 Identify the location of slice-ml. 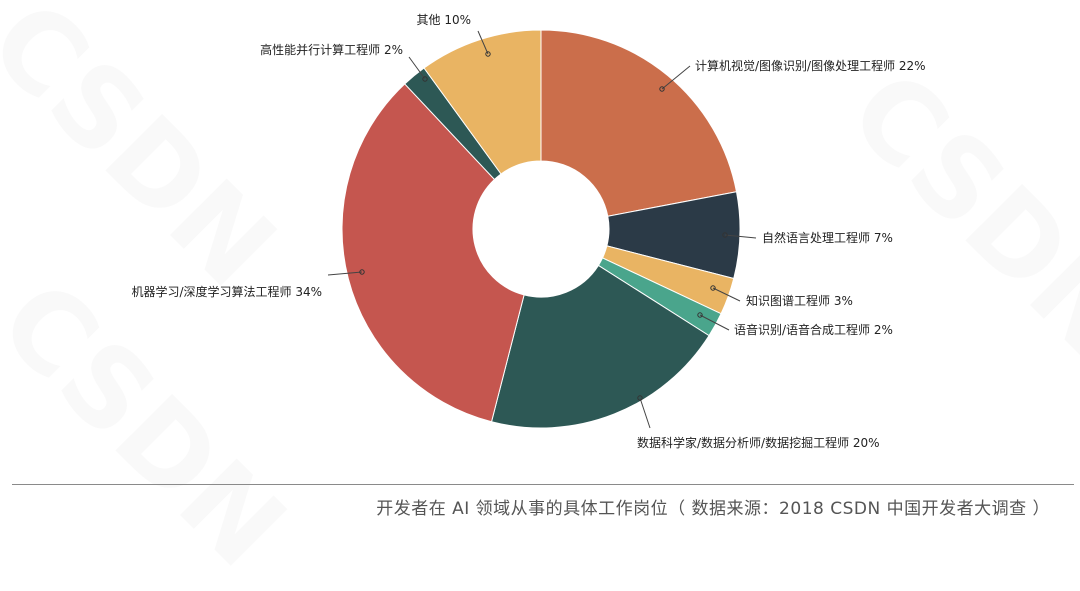
(433, 253).